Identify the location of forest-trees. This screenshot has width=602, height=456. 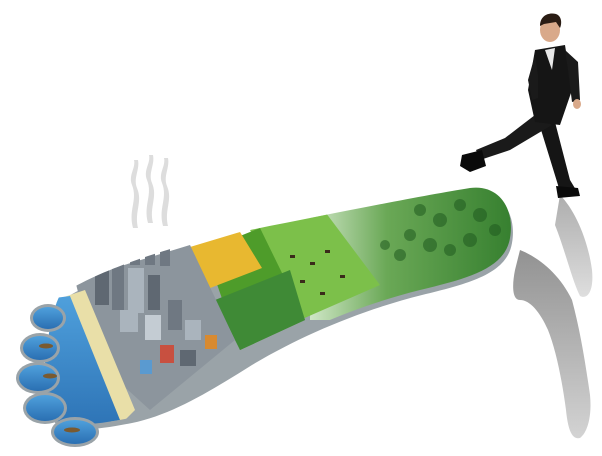
(440, 230).